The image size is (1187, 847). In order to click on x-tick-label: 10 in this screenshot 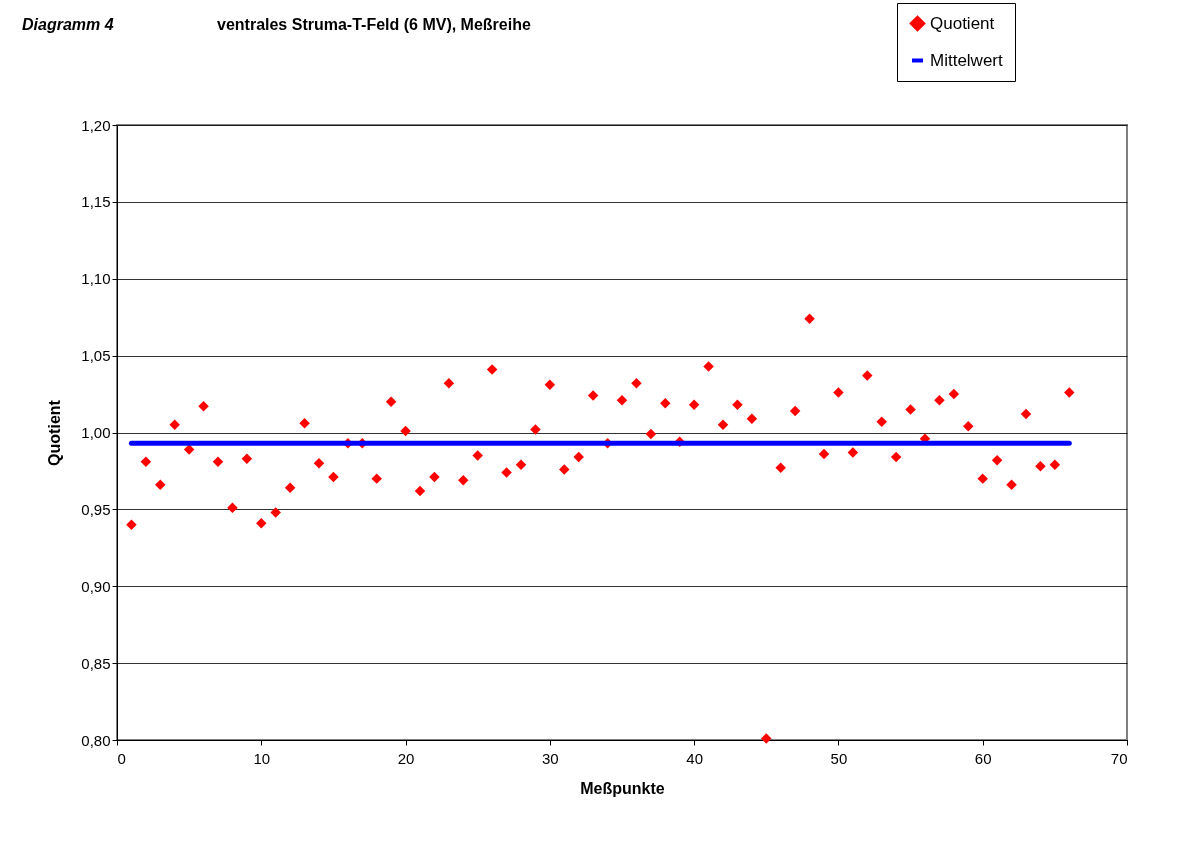, I will do `click(262, 758)`.